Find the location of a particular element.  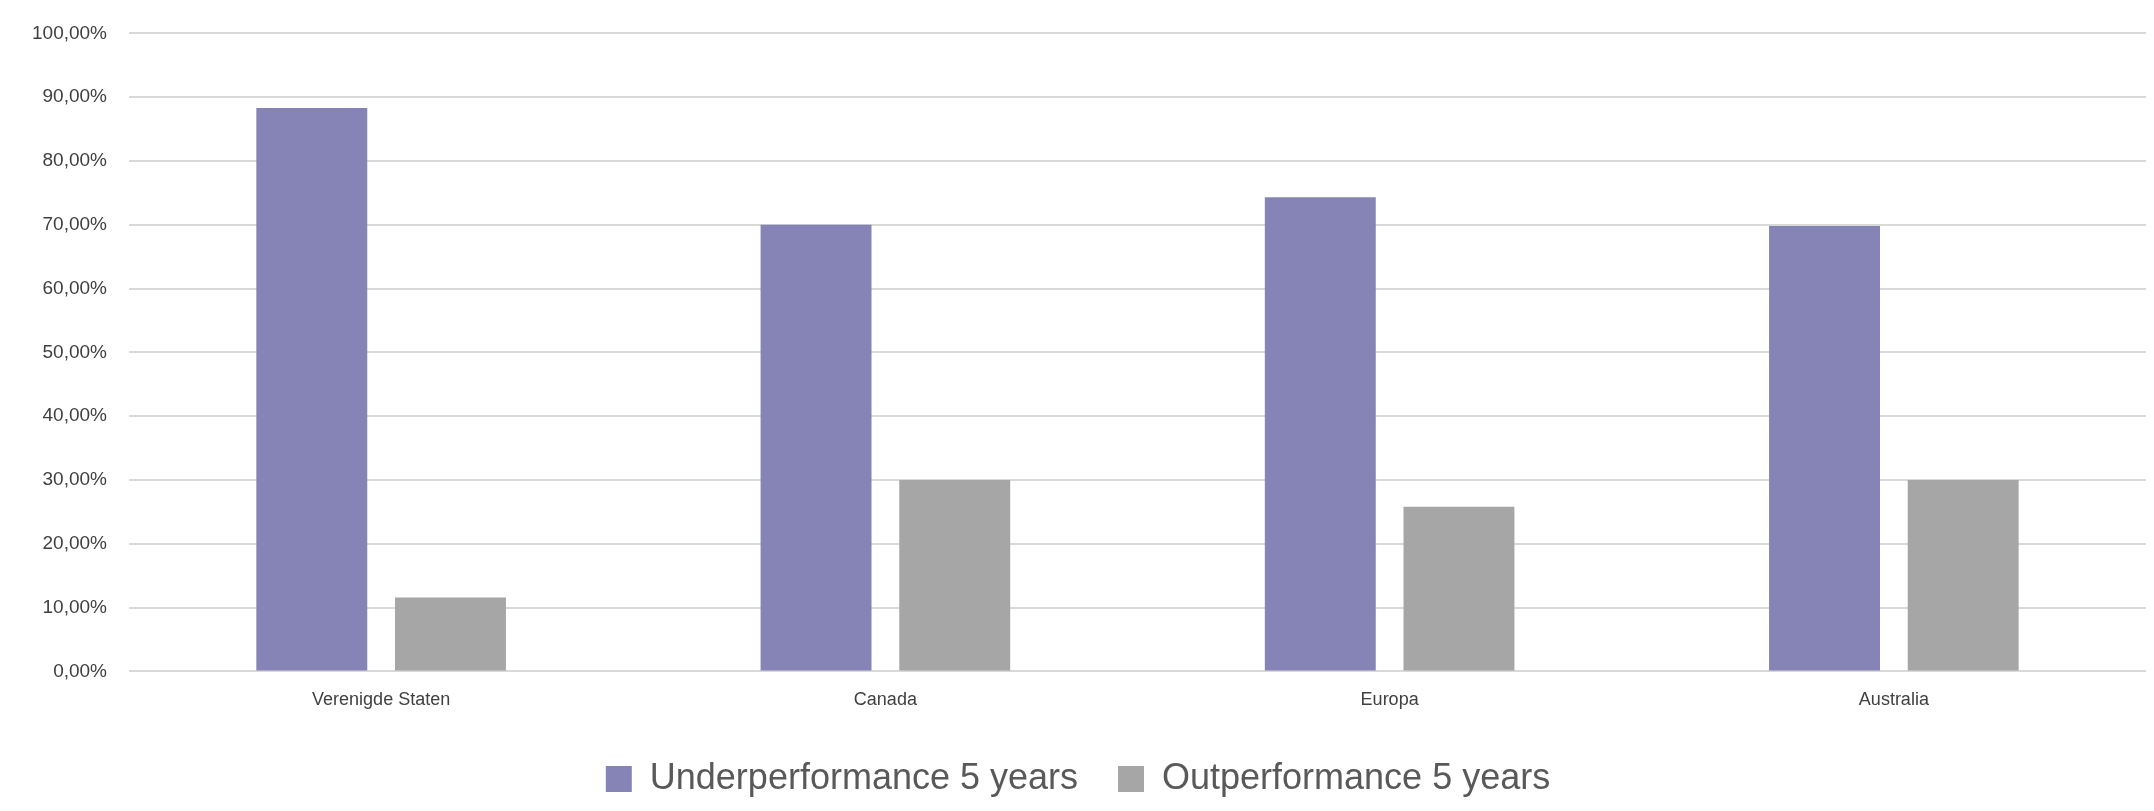

y-tick-label: 40,00% is located at coordinates (75, 415).